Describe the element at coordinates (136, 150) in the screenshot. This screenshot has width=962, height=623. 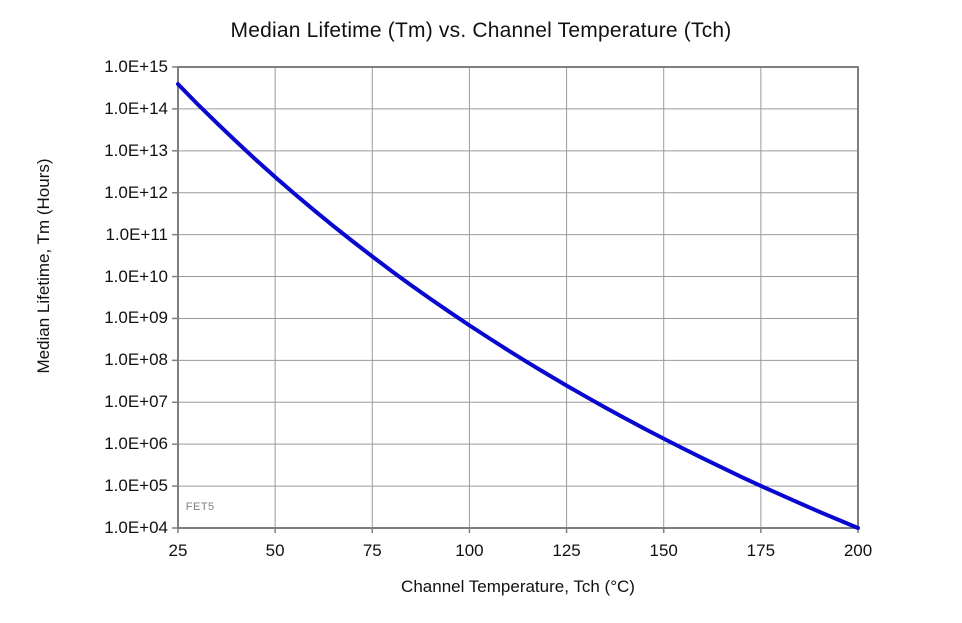
I see `y-tick-label: 1.0E+13` at that location.